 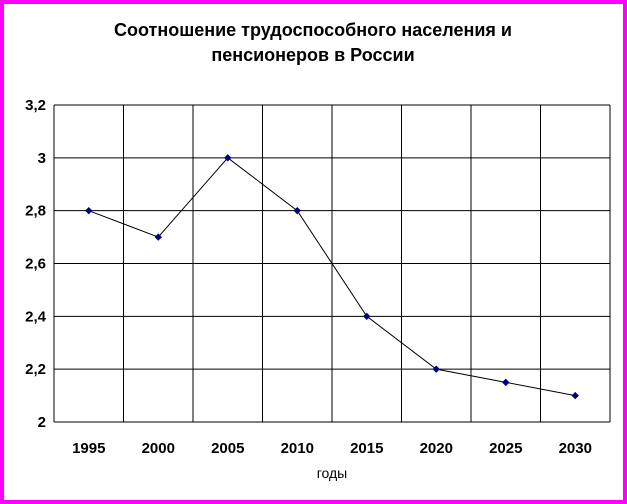 What do you see at coordinates (35, 369) in the screenshot?
I see `y-tick-label-1: 2,2` at bounding box center [35, 369].